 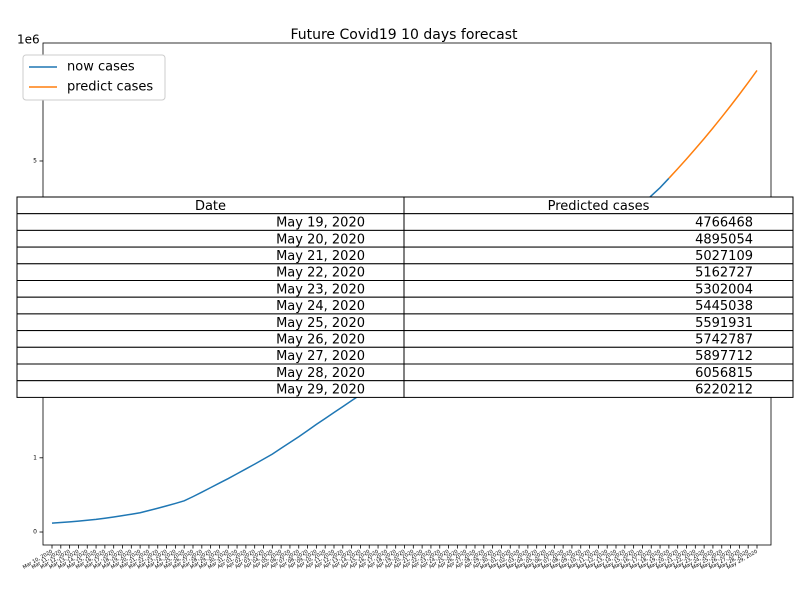 I want to click on y-tick-label: 1, so click(x=35, y=457).